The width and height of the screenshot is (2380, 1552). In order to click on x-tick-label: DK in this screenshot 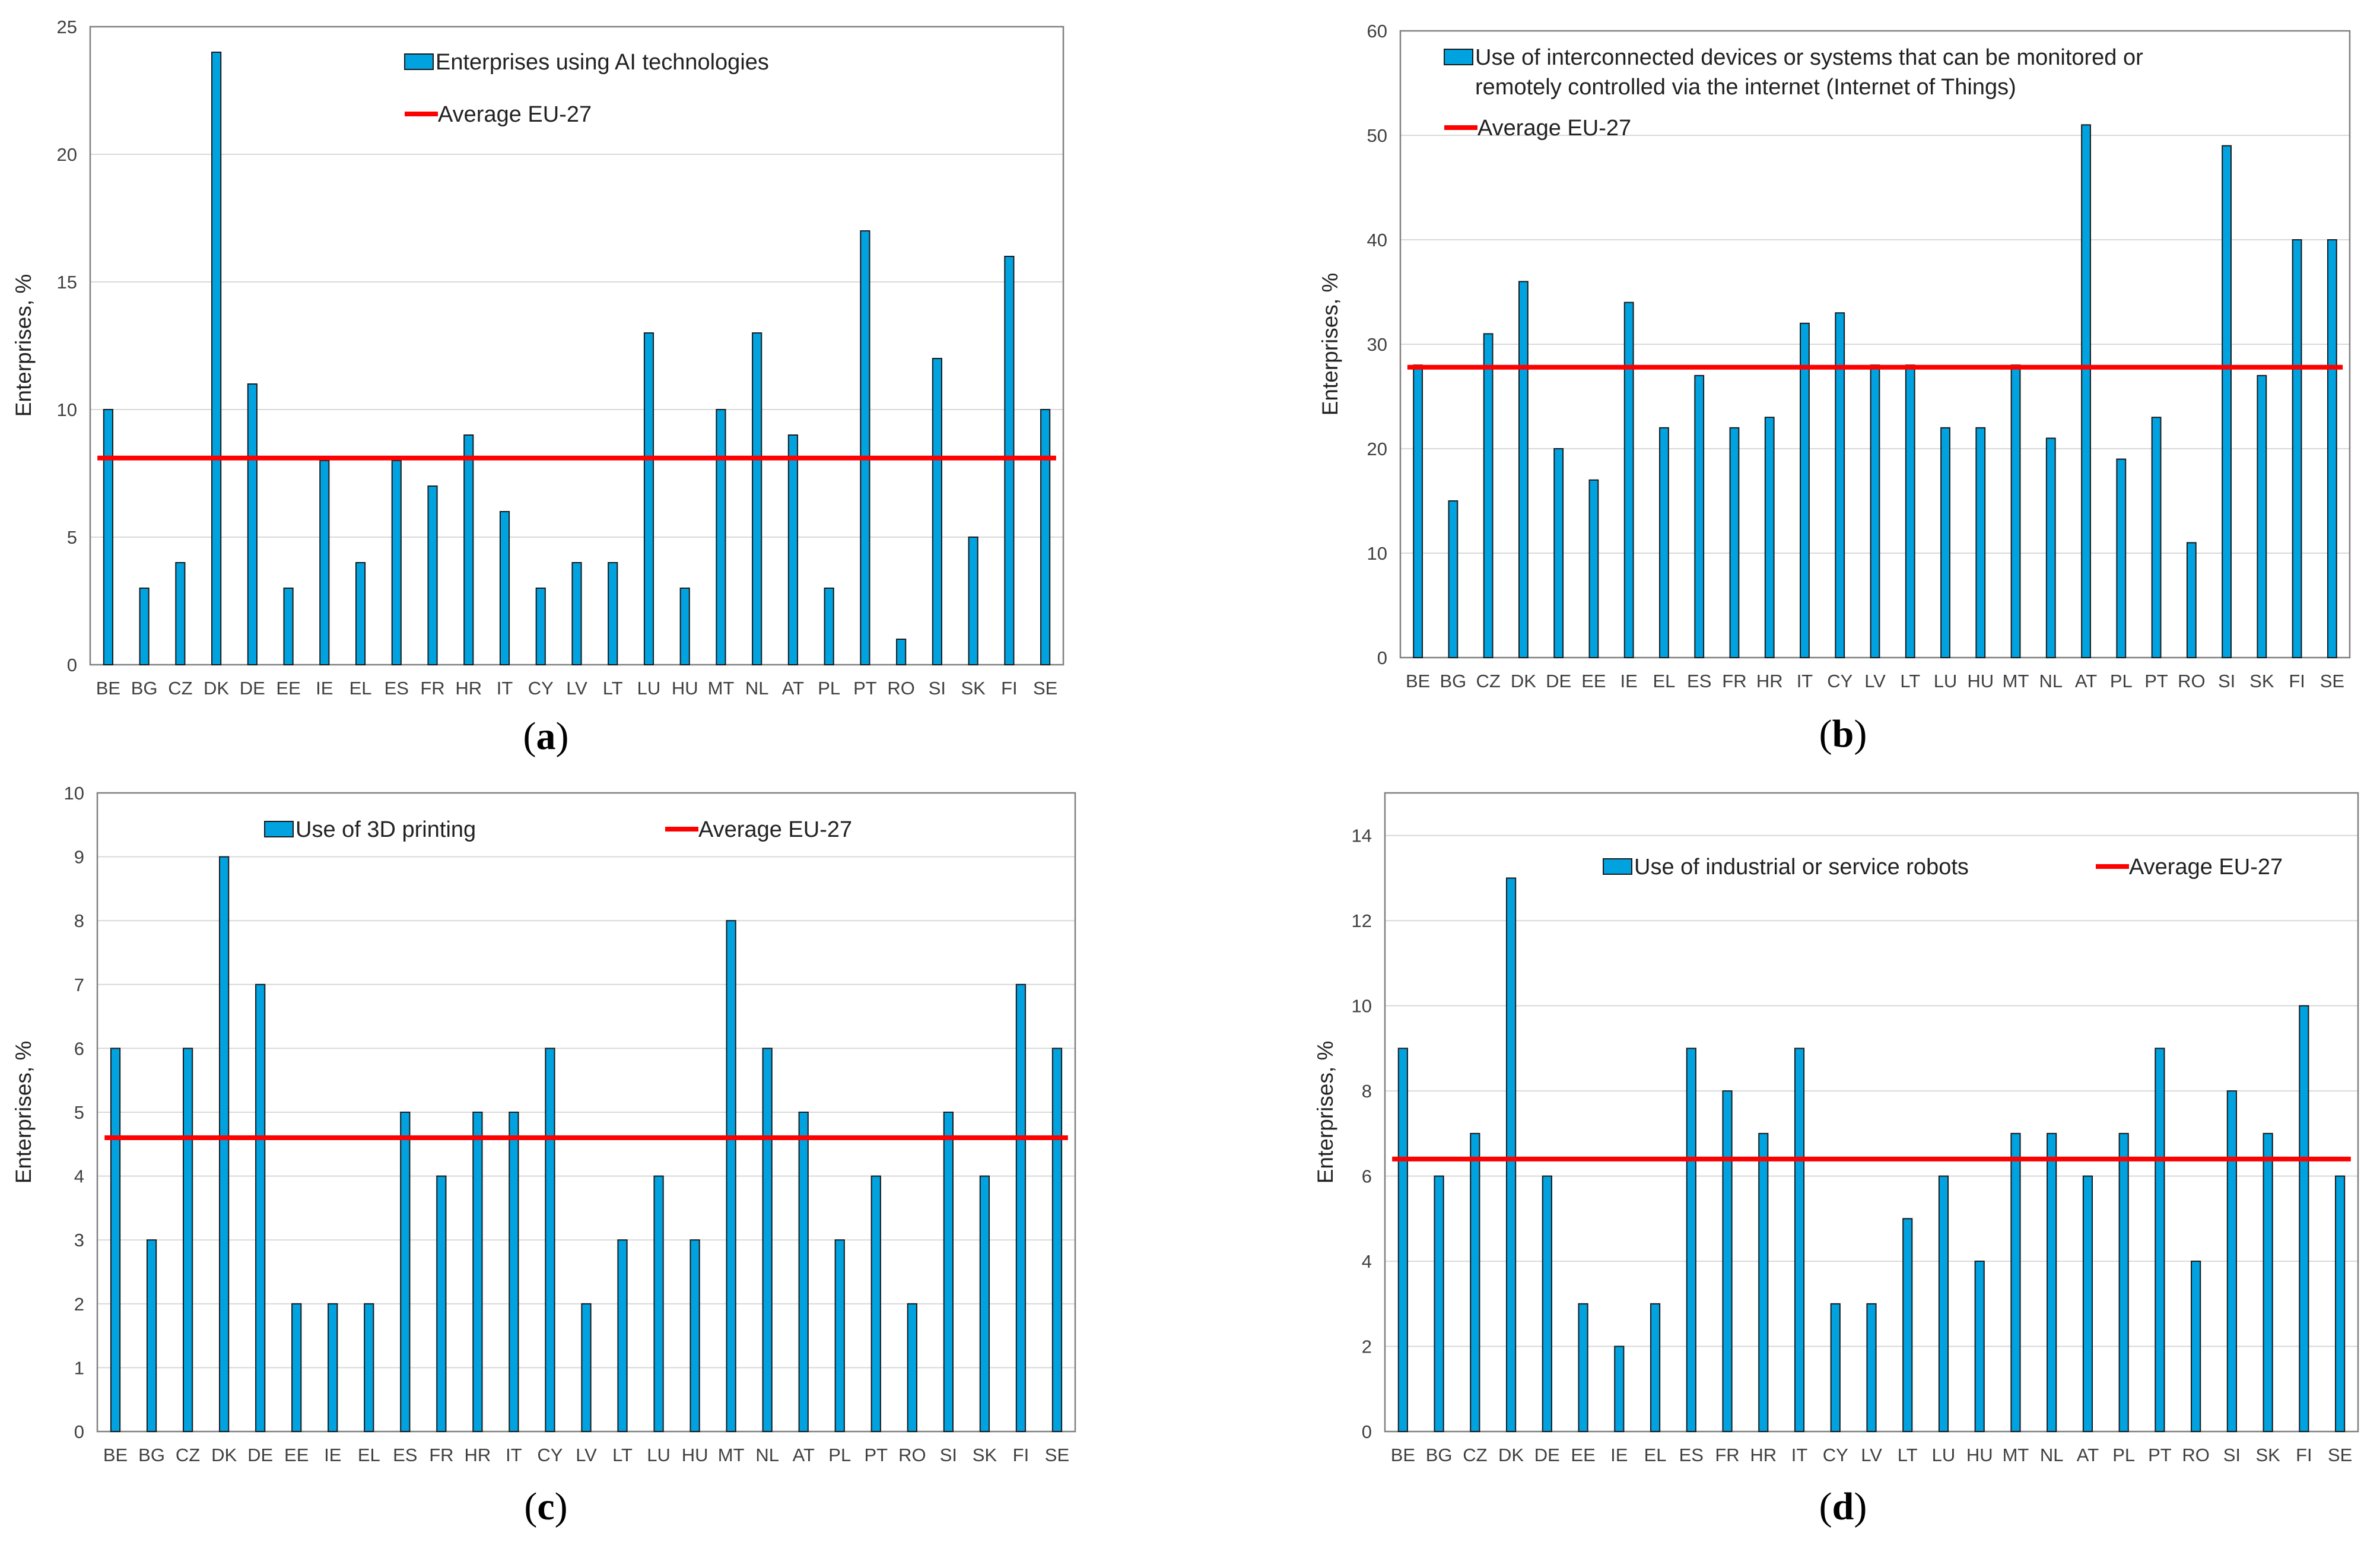, I will do `click(1511, 1455)`.